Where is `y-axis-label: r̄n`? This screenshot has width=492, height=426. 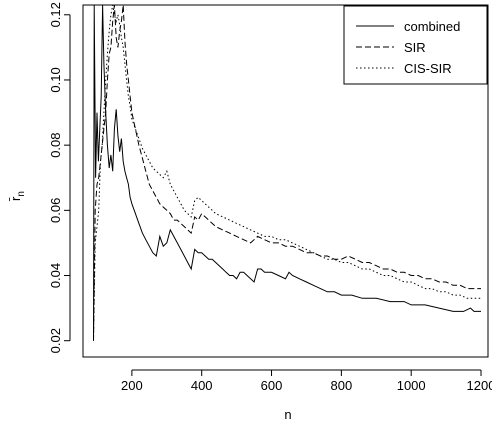 y-axis-label: r̄n is located at coordinates (17, 196).